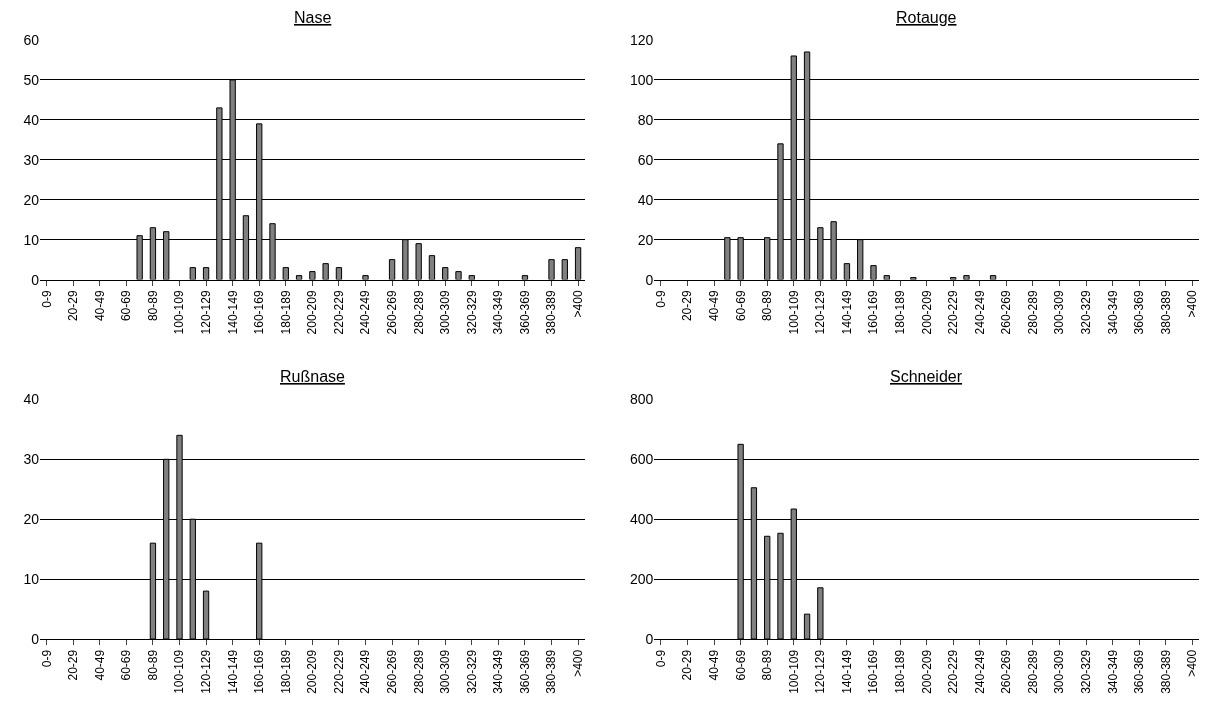 The width and height of the screenshot is (1214, 706). Describe the element at coordinates (313, 376) in the screenshot. I see `chart-title: Rußnase` at that location.